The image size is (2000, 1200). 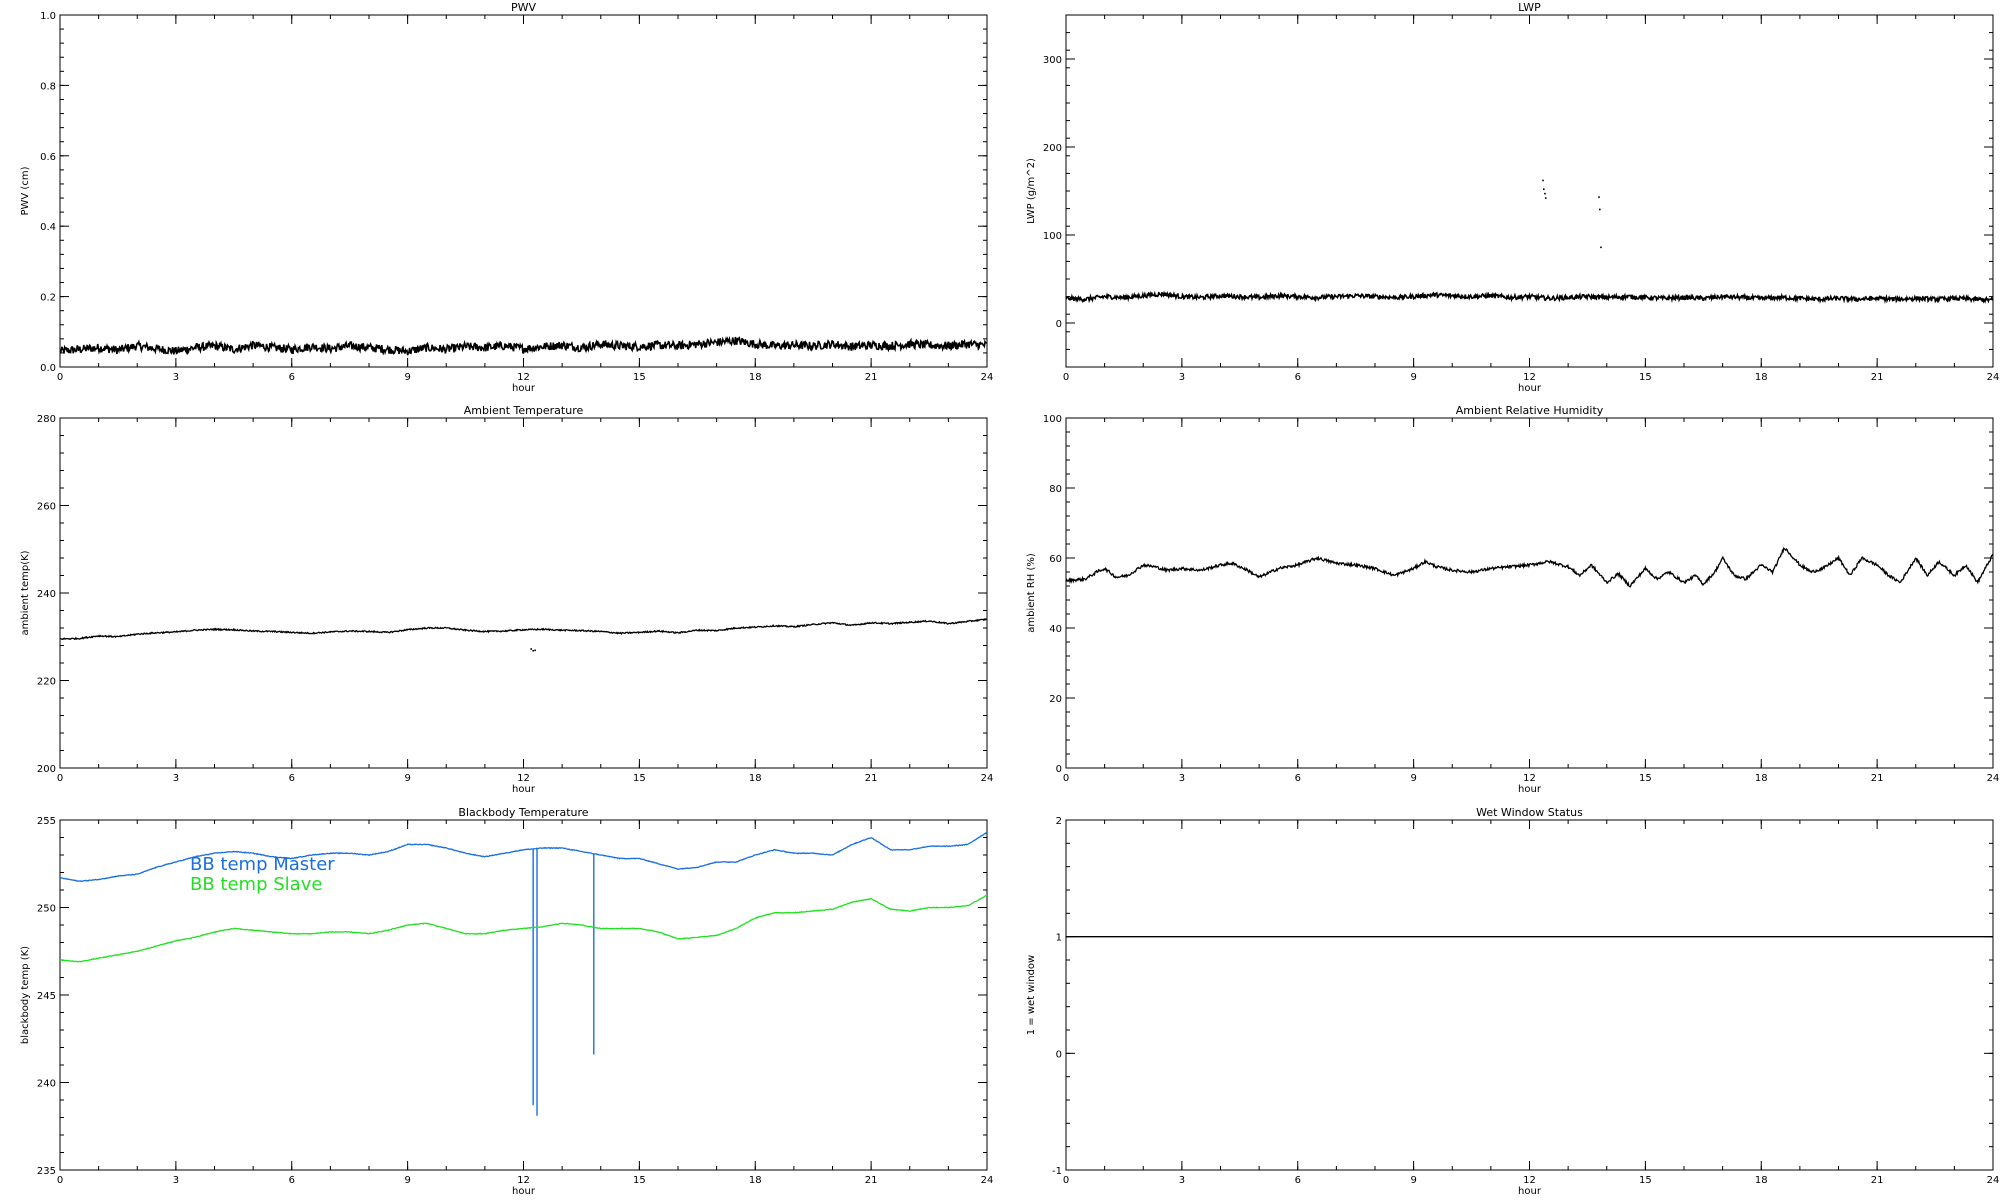 What do you see at coordinates (46, 1171) in the screenshot?
I see `y-tick-label: 235` at bounding box center [46, 1171].